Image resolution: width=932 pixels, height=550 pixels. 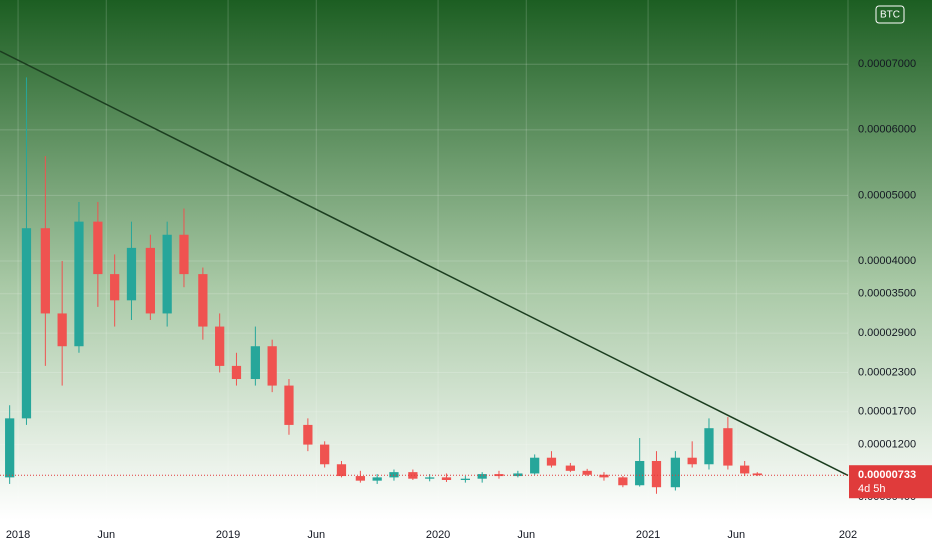 I want to click on symbol-label: BTC, so click(x=890, y=15).